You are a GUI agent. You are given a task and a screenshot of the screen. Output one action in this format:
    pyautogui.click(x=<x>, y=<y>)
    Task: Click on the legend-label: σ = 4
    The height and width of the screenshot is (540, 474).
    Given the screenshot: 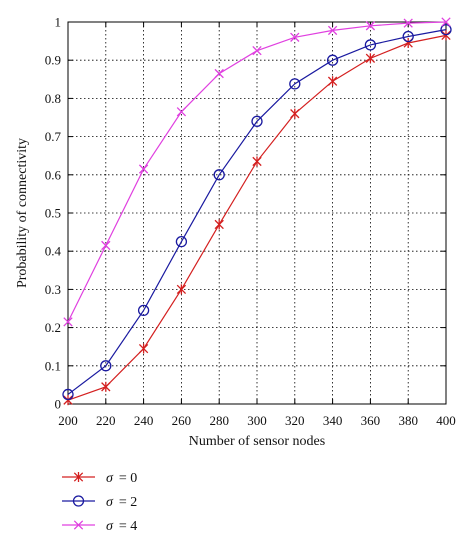 What is the action you would take?
    pyautogui.click(x=121, y=526)
    